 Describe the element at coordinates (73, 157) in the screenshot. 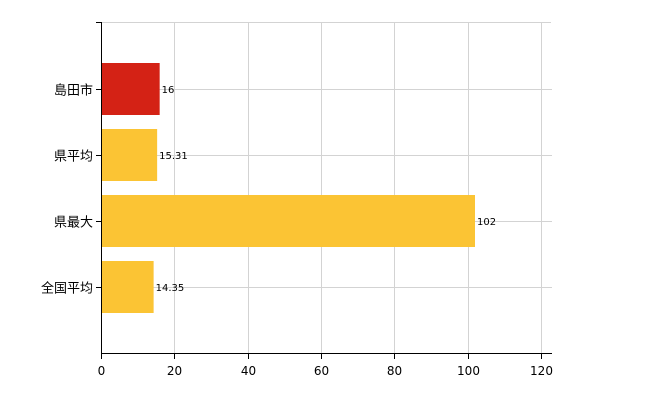

I see `category-label: 県平均` at that location.